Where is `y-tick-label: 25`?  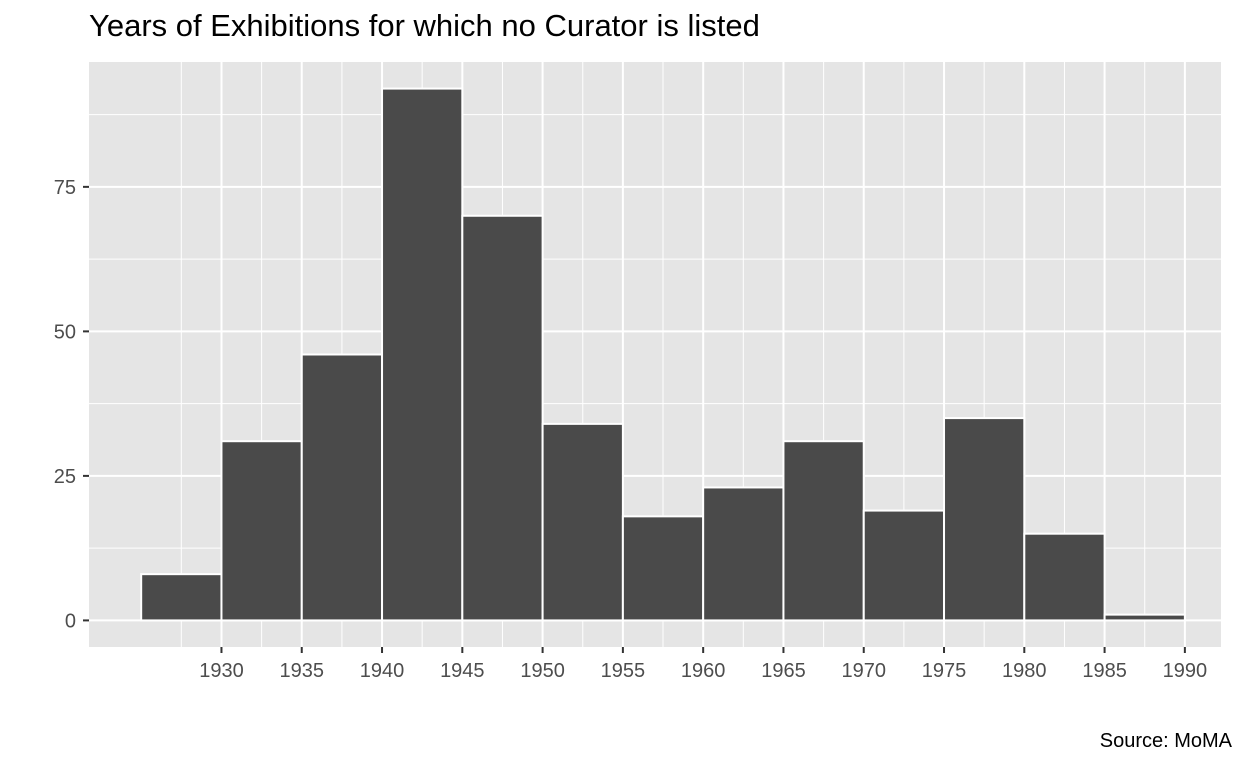 y-tick-label: 25 is located at coordinates (65, 477).